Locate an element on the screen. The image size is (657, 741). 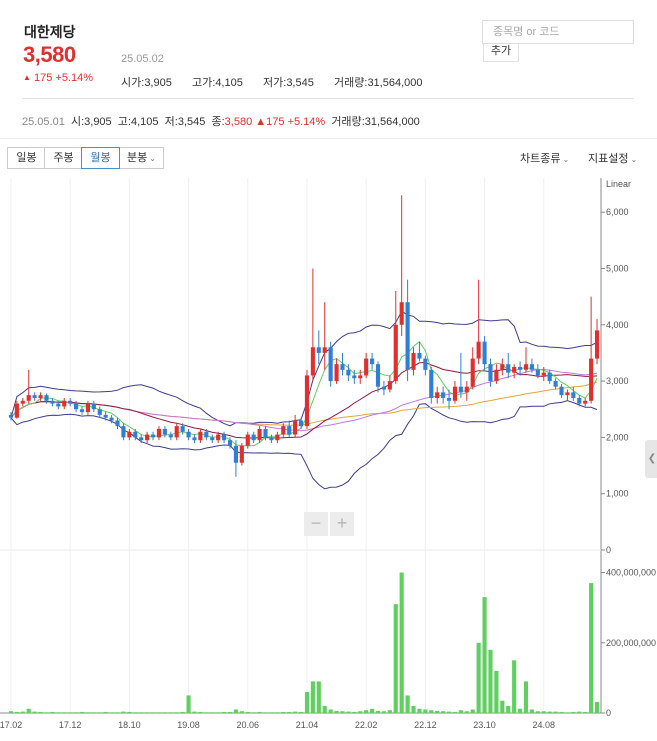
zoom-out-button: − is located at coordinates (316, 524).